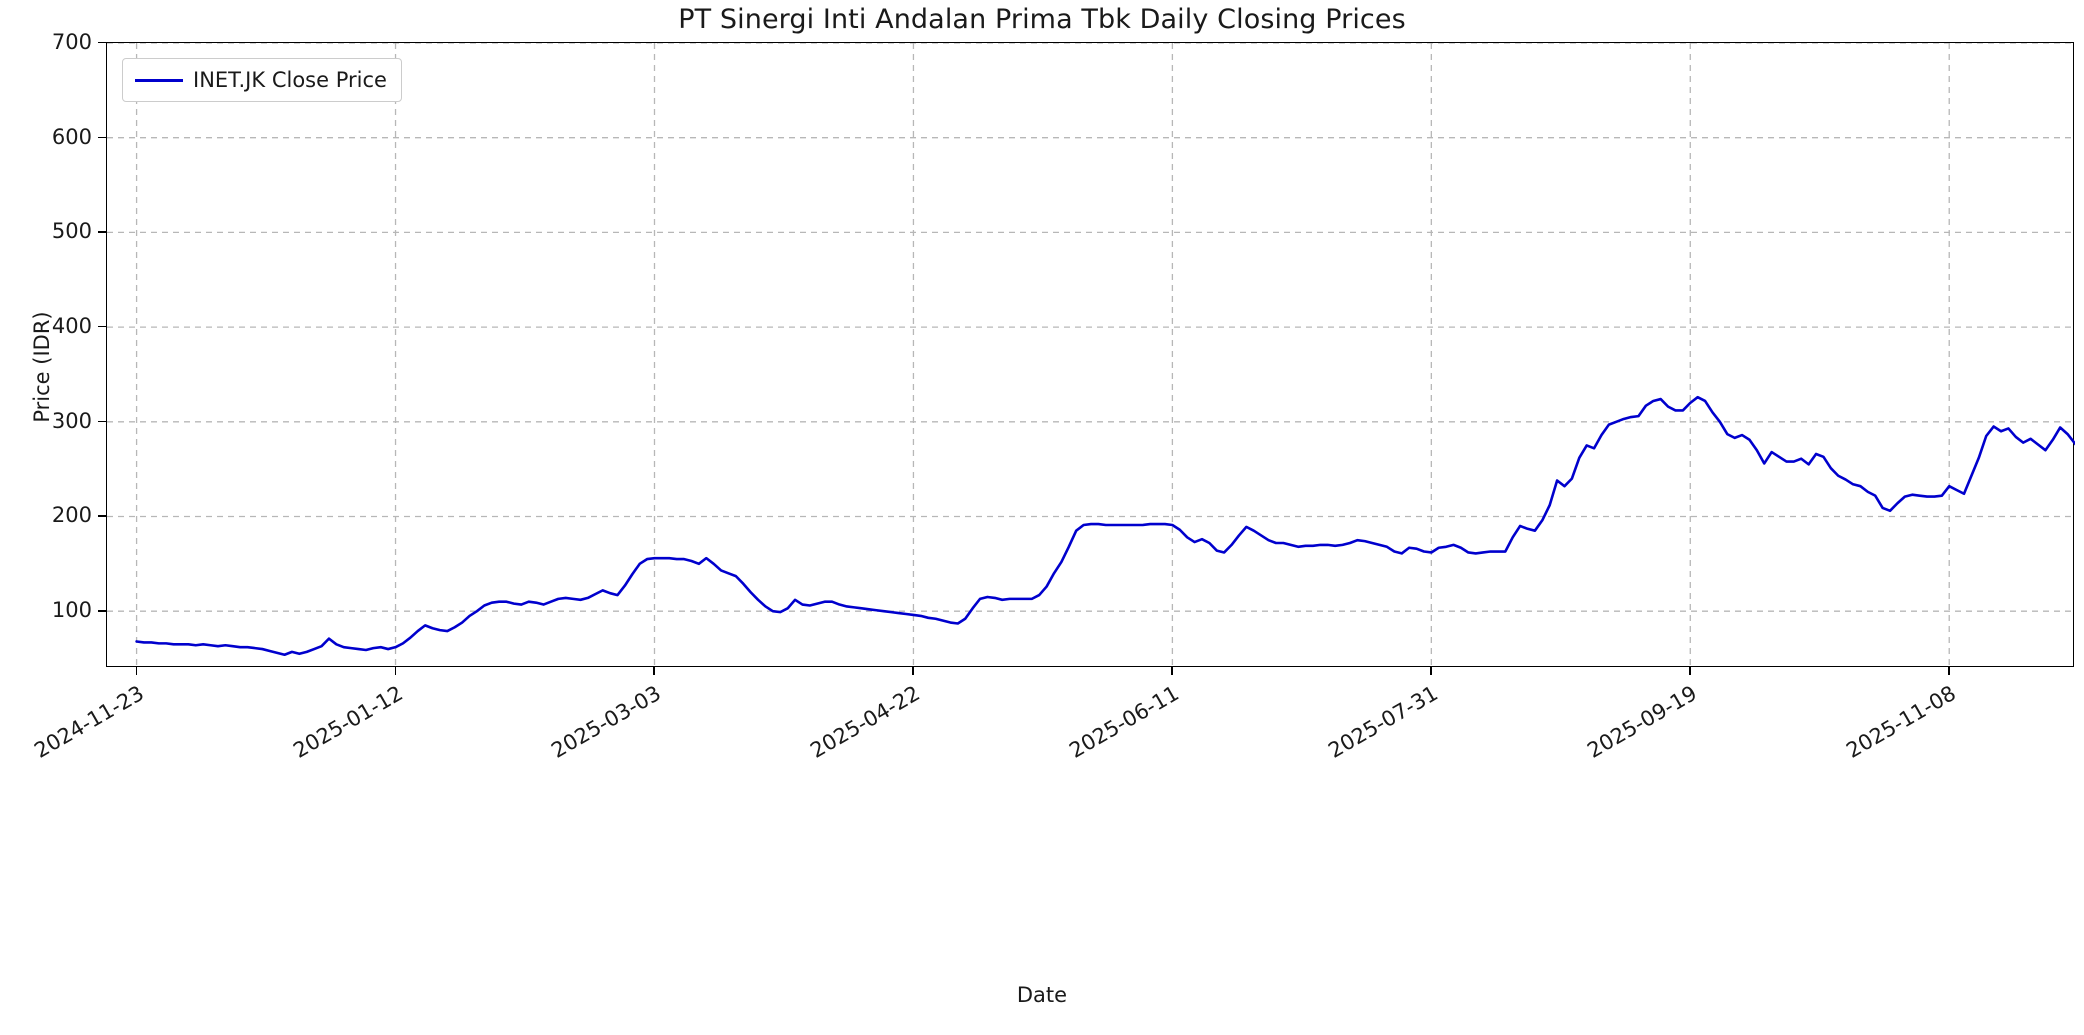 Image resolution: width=2084 pixels, height=1035 pixels. I want to click on x-axis-tick-label: 2024-11-23, so click(74, 781).